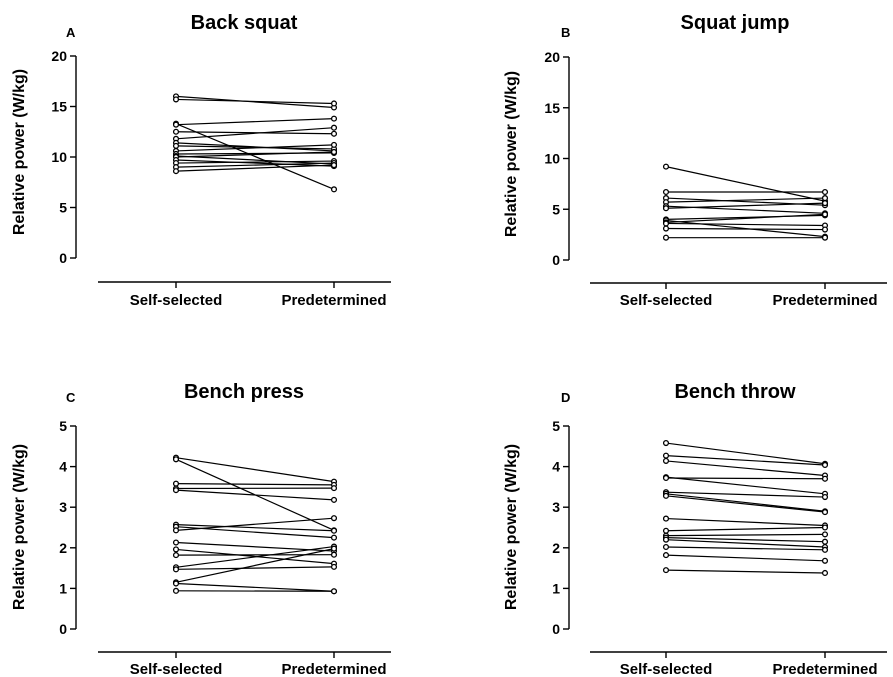 This screenshot has height=677, width=893. I want to click on y-tick-label-b: 20, so click(552, 57).